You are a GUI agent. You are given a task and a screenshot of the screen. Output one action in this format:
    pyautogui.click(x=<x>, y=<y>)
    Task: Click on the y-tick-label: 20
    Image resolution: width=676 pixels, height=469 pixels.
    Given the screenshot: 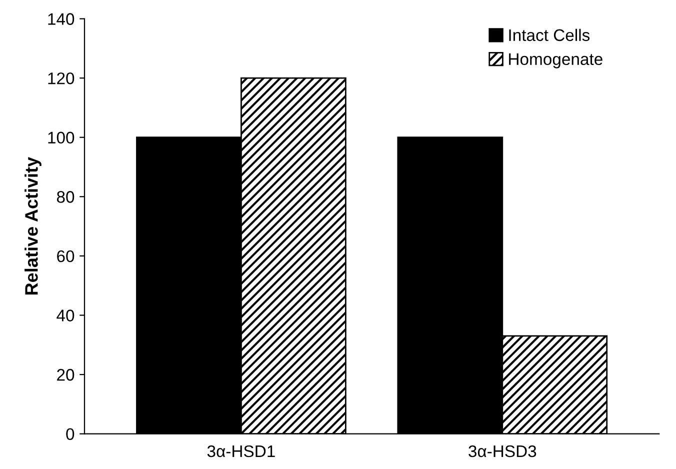 What is the action you would take?
    pyautogui.click(x=65, y=374)
    